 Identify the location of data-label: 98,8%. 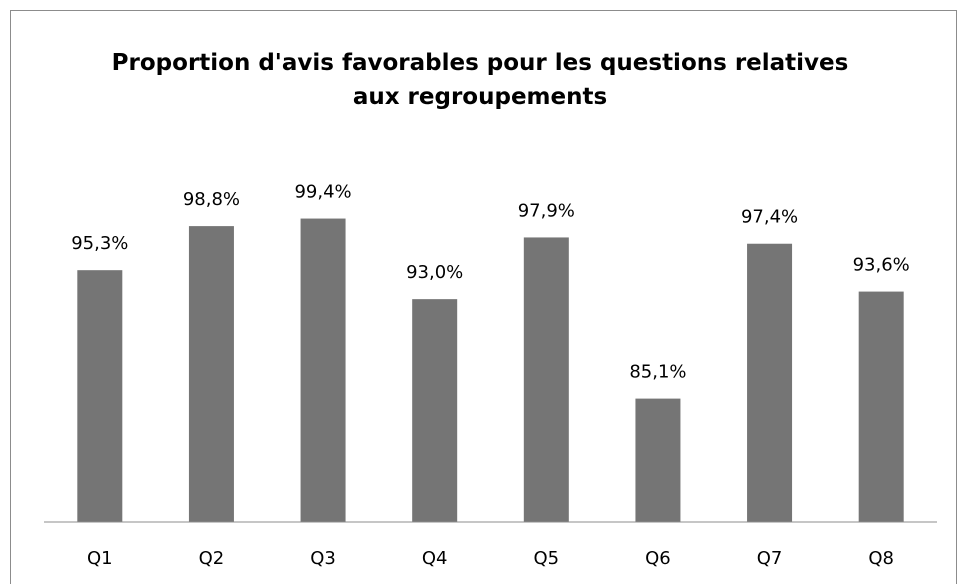
(211, 199).